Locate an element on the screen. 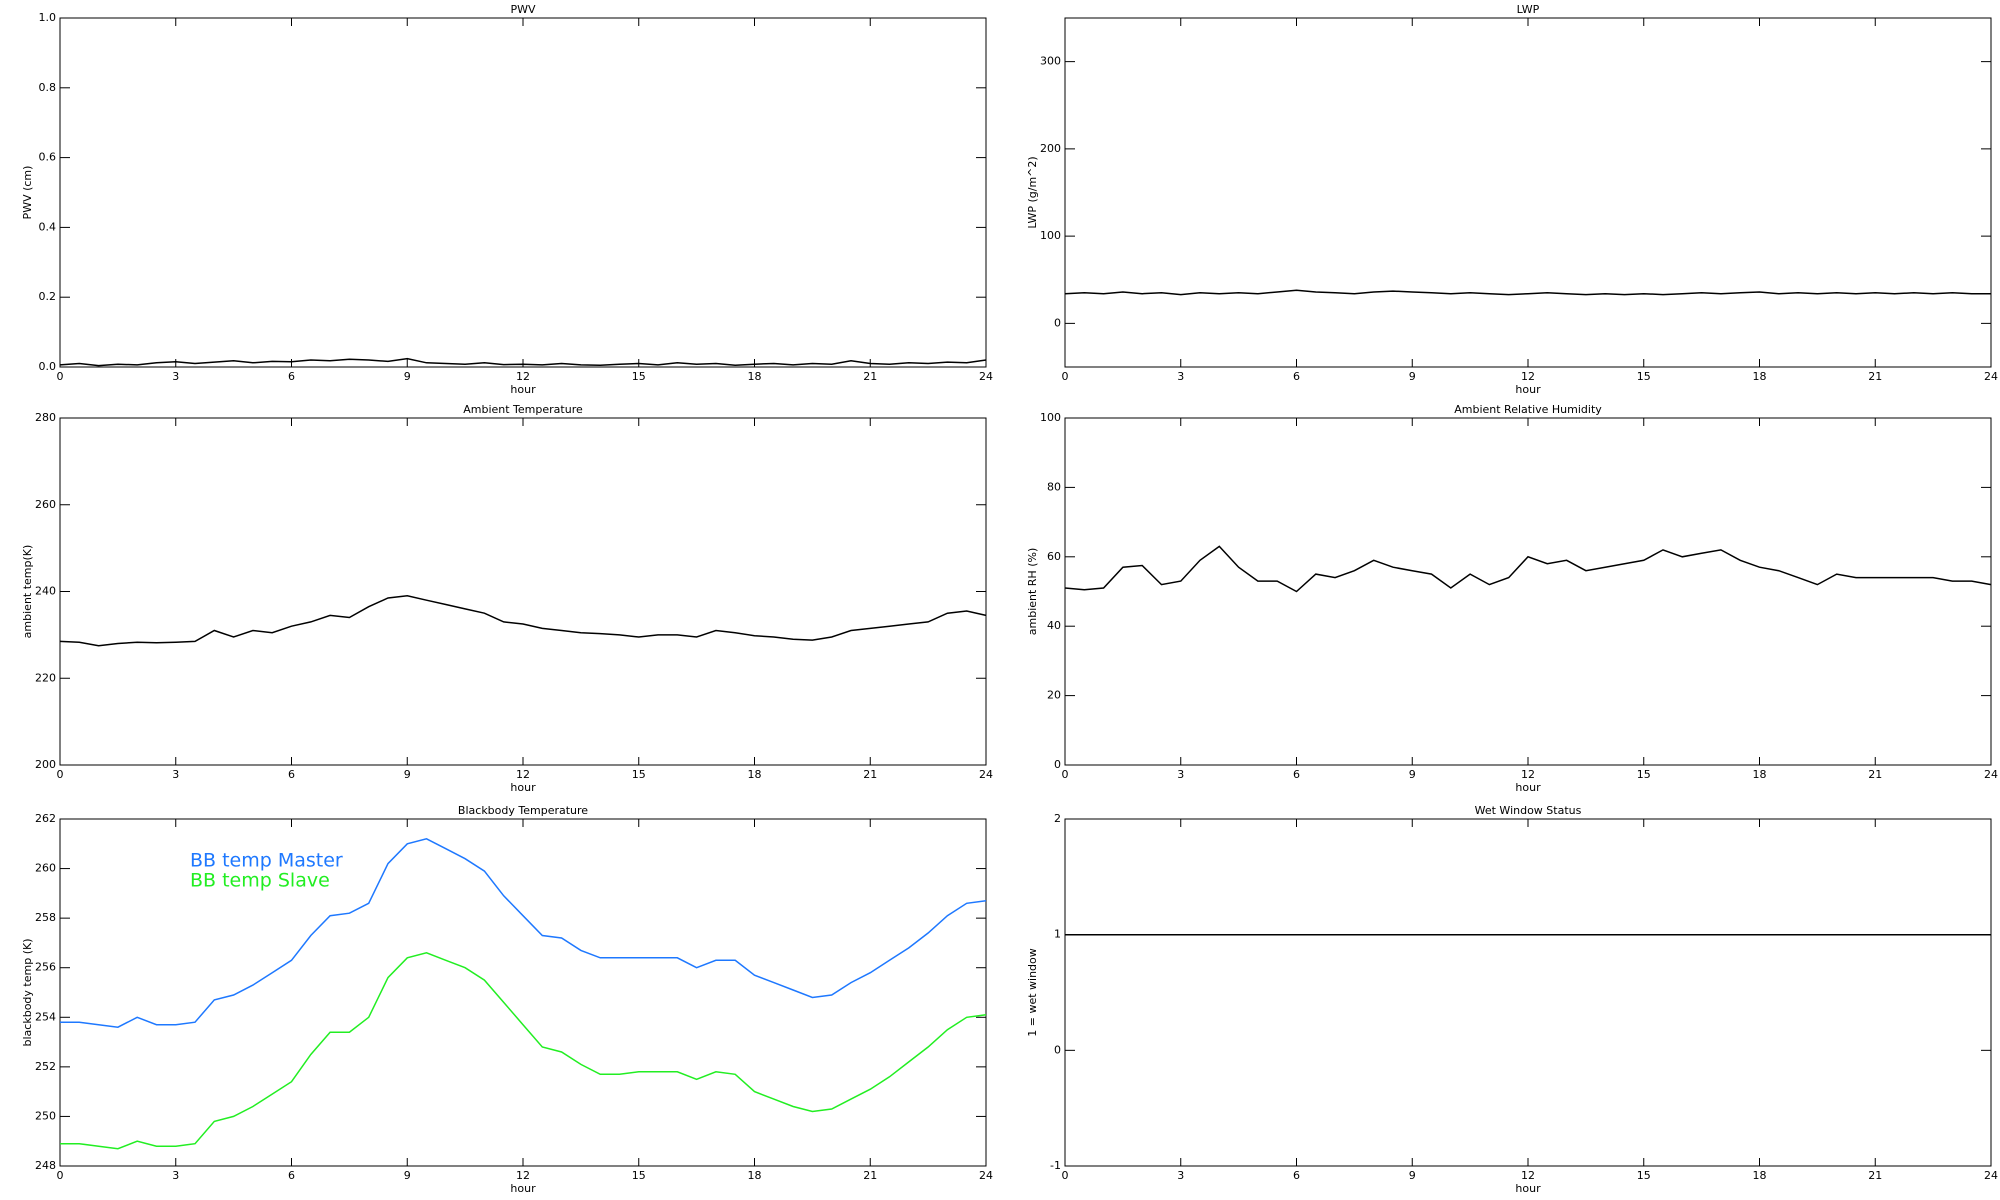  y-tick-label: 262 is located at coordinates (45, 818).